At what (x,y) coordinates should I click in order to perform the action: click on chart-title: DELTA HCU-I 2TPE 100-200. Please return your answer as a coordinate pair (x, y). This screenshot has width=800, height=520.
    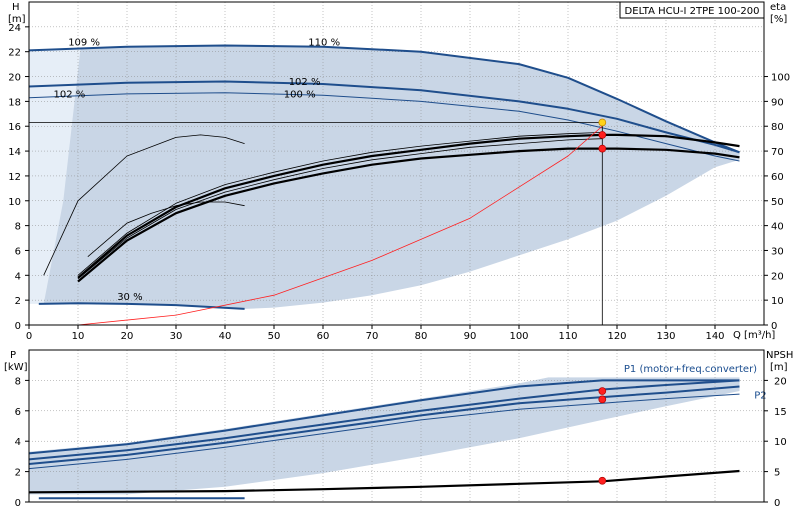
    Looking at the image, I should click on (692, 11).